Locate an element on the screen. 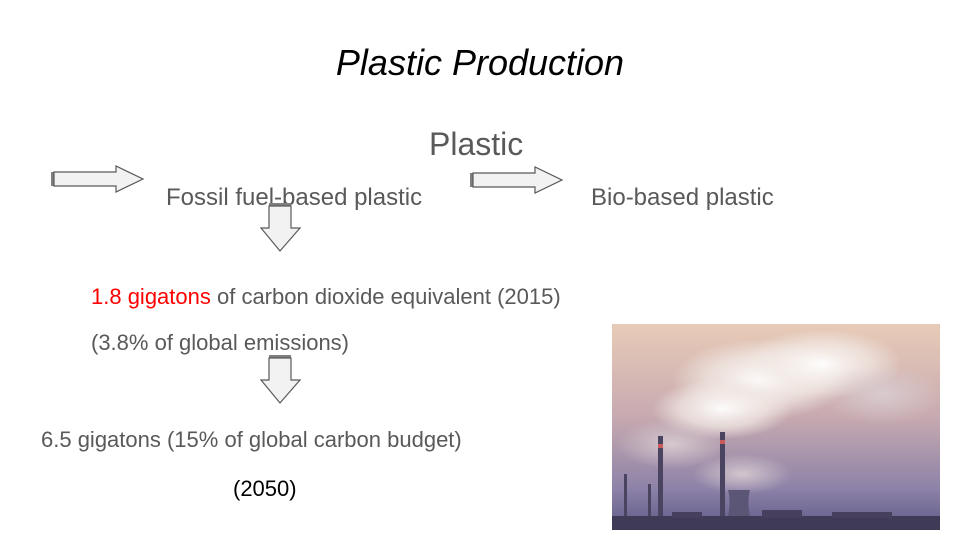  smokestack-photo is located at coordinates (776, 427).